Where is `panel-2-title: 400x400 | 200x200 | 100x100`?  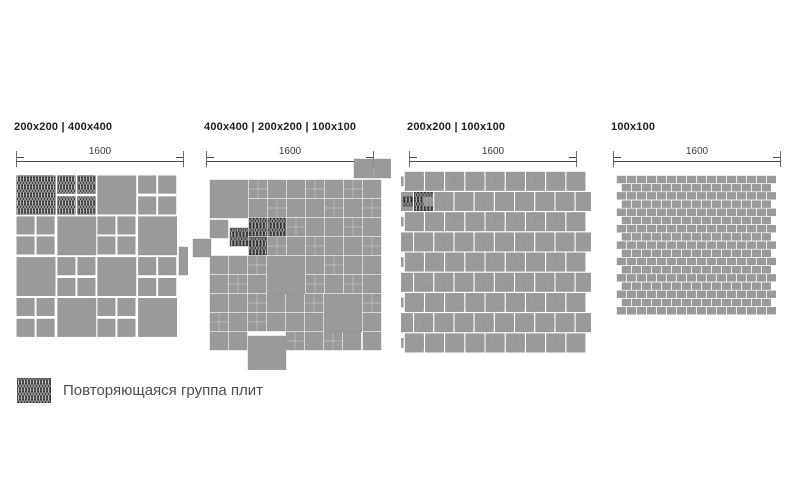 panel-2-title: 400x400 | 200x200 | 100x100 is located at coordinates (280, 127).